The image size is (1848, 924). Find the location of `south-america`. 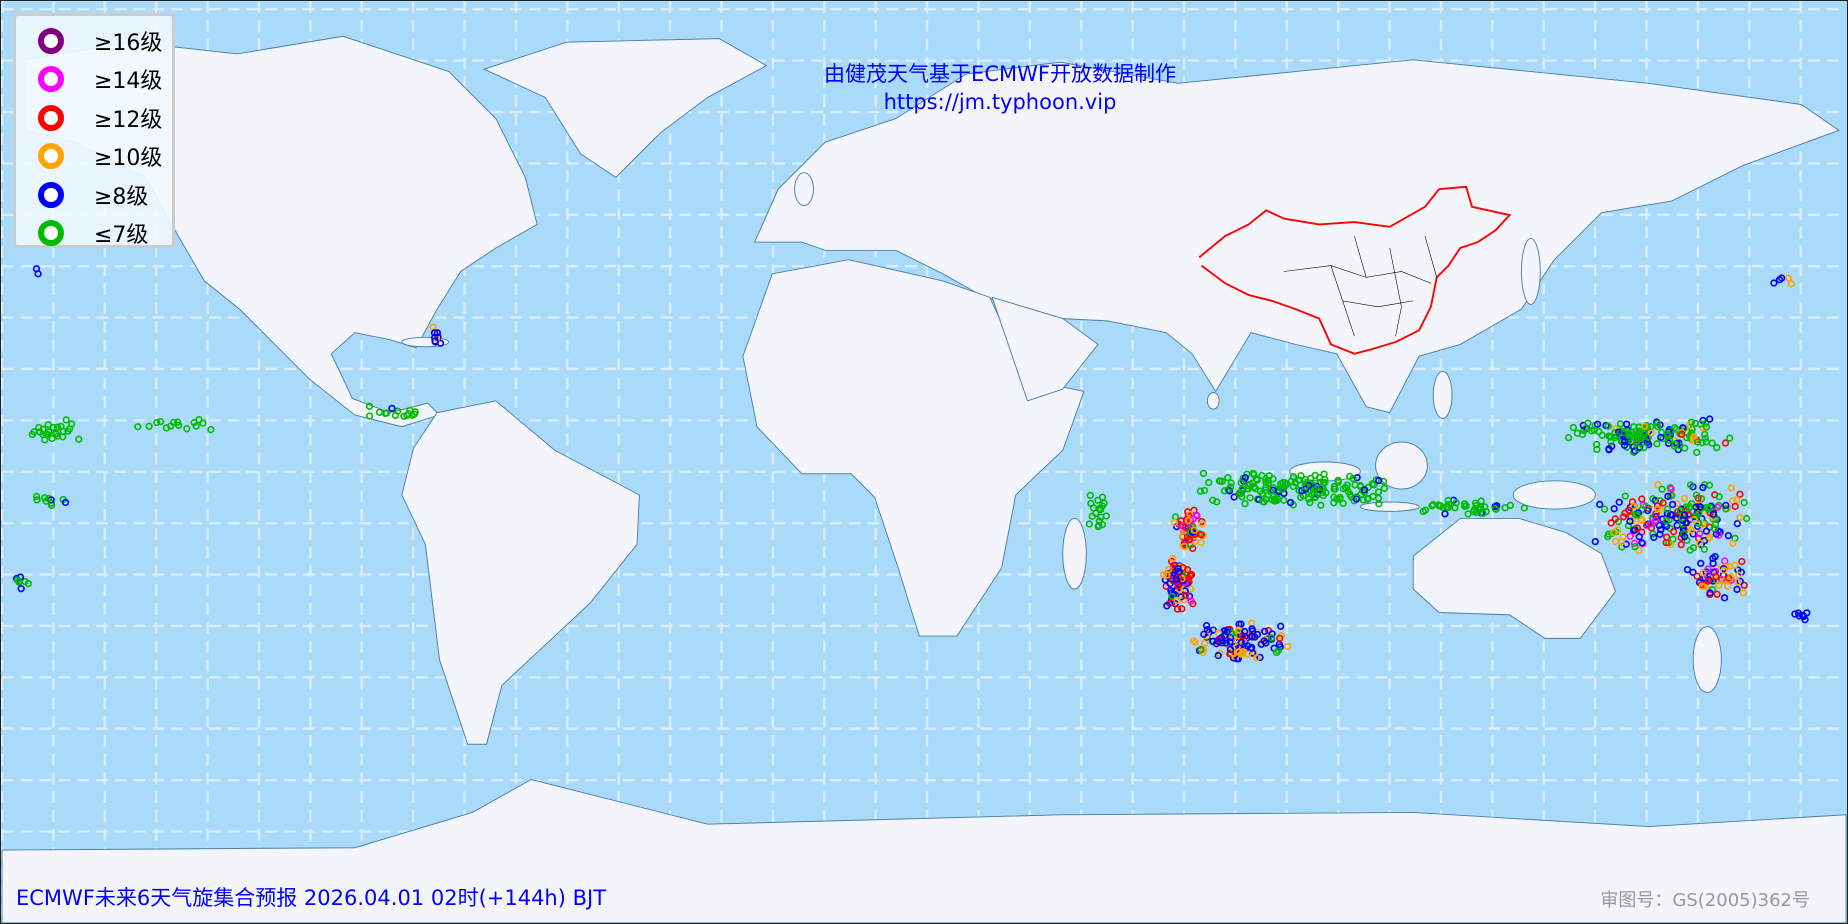

south-america is located at coordinates (520, 572).